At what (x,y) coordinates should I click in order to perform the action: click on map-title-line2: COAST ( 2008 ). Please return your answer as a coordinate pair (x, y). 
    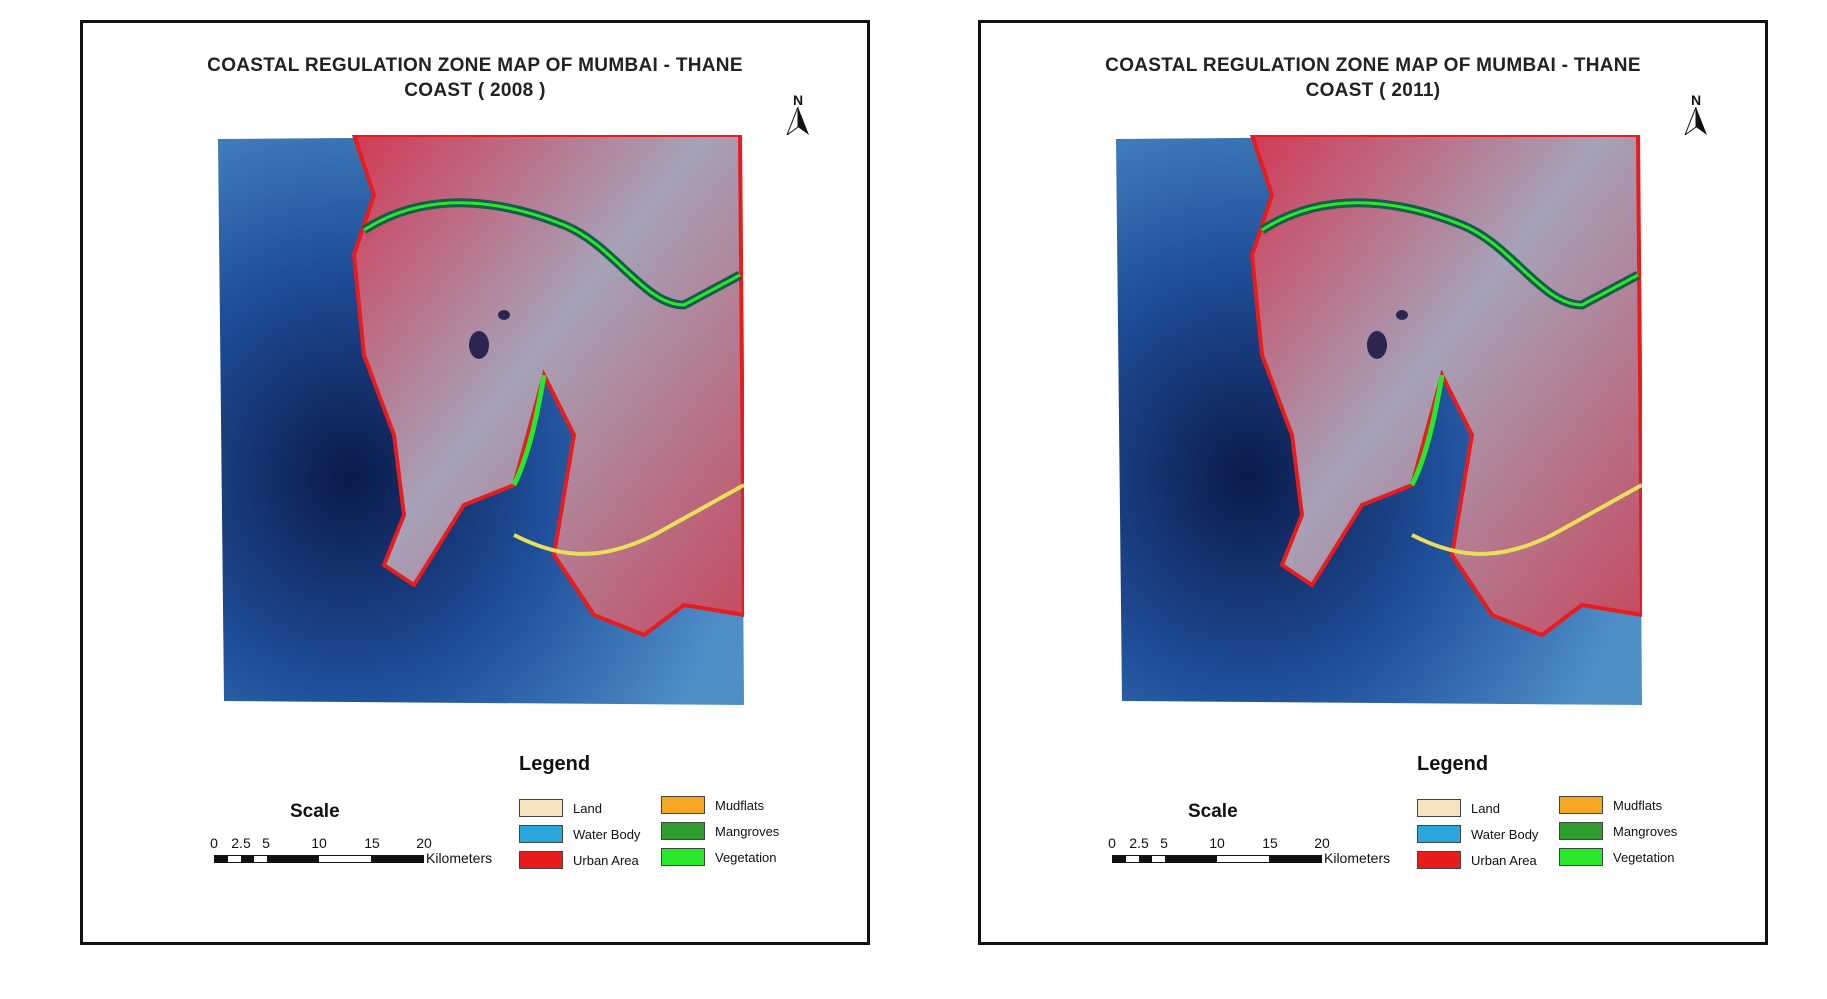
    Looking at the image, I should click on (475, 90).